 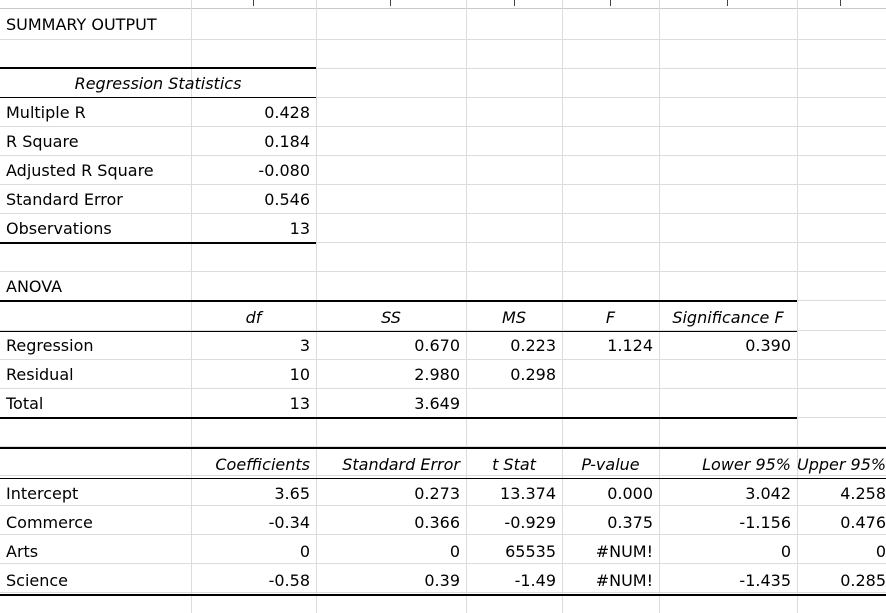 I want to click on coef-p-value: 0.000, so click(x=630, y=493).